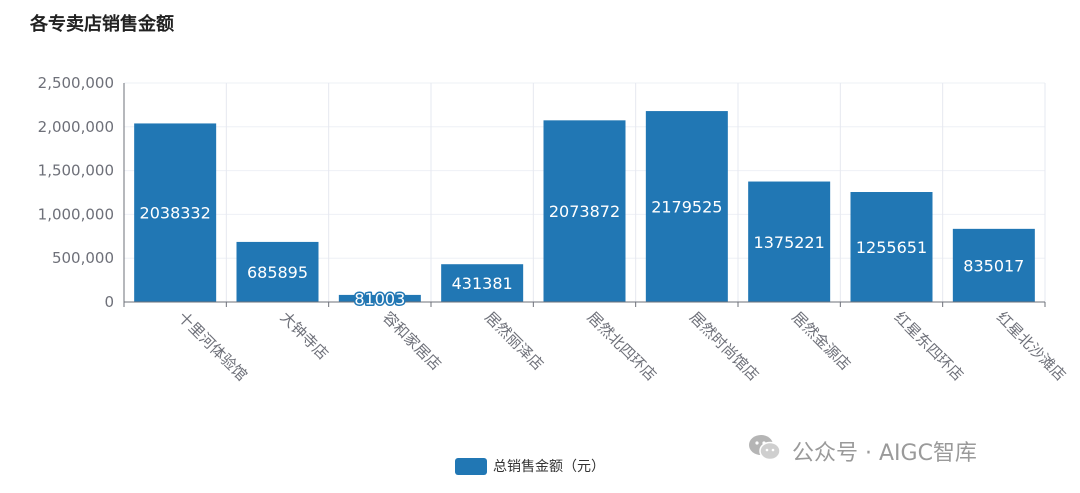 The width and height of the screenshot is (1080, 493). Describe the element at coordinates (412, 341) in the screenshot. I see `x-tick-label: 容和家居店` at that location.